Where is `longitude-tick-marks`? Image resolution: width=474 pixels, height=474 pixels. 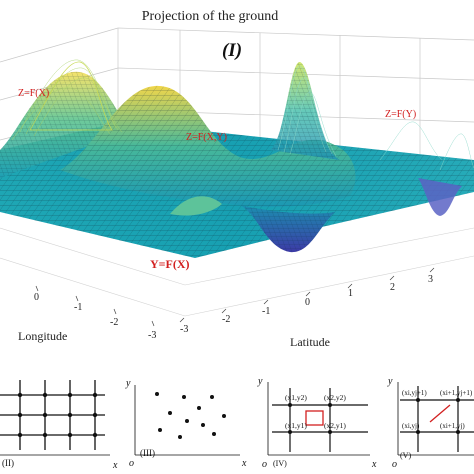 longitude-tick-marks is located at coordinates (95, 306).